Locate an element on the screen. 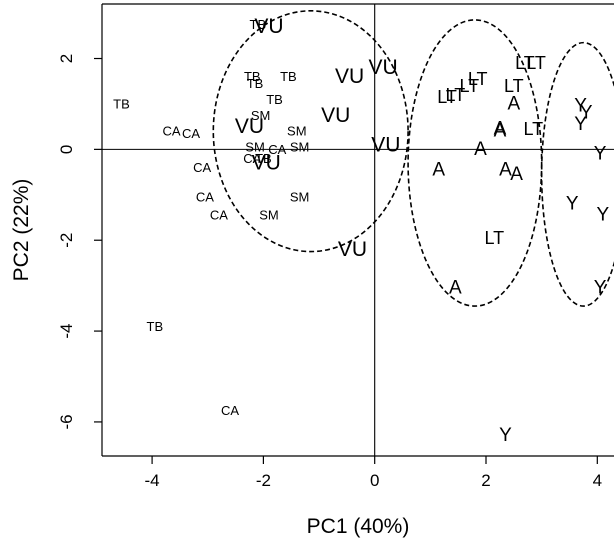 This screenshot has width=614, height=544. y-axis-ticks: -6 -4 -2 0 2 is located at coordinates (79, 241).